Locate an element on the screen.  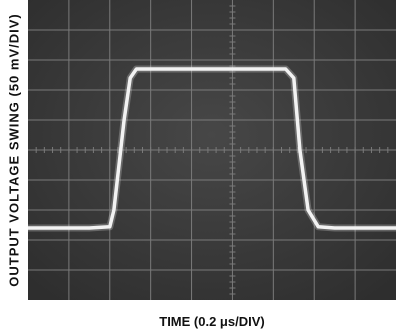
y-axis-label: OUTPUT VOLTAGE SWING (50 mV/DIV) is located at coordinates (14, 150).